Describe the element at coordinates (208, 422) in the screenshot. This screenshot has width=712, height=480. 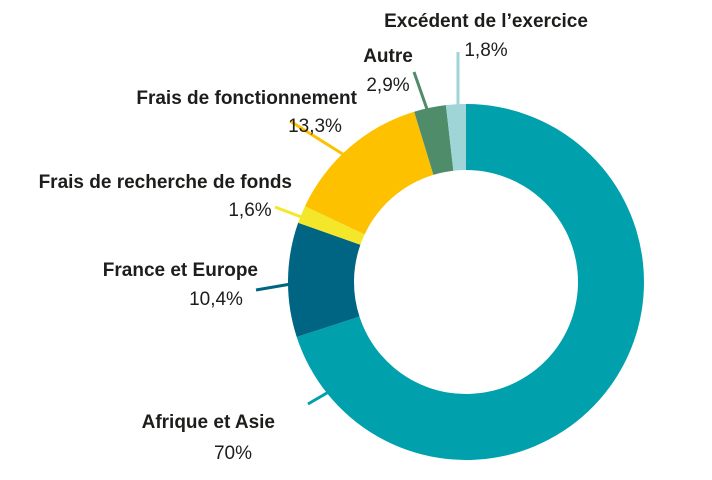
I see `slice-label: Afrique et Asie` at that location.